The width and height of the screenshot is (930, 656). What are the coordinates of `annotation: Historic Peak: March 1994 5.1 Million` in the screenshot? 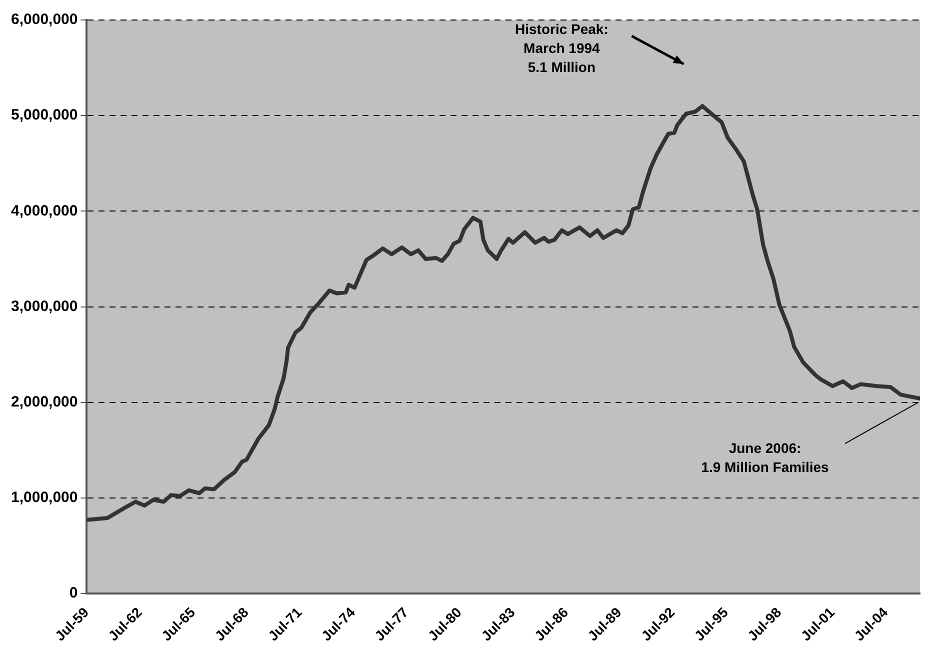 It's located at (561, 47).